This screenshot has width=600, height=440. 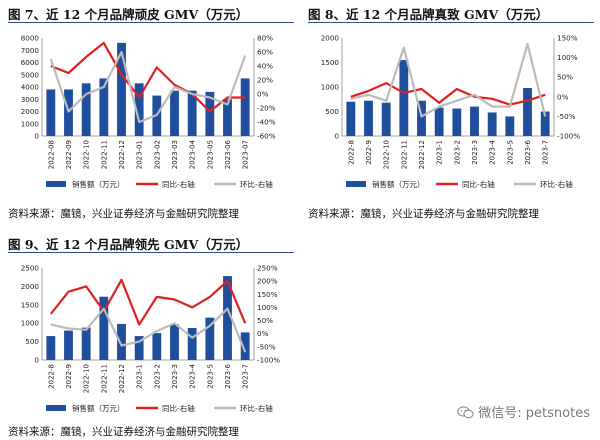 I want to click on right-axis-tick-label: -60%, so click(x=266, y=136).